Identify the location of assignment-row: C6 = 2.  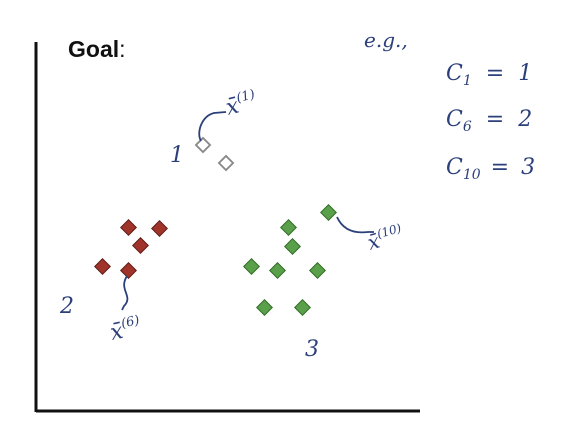
(489, 121).